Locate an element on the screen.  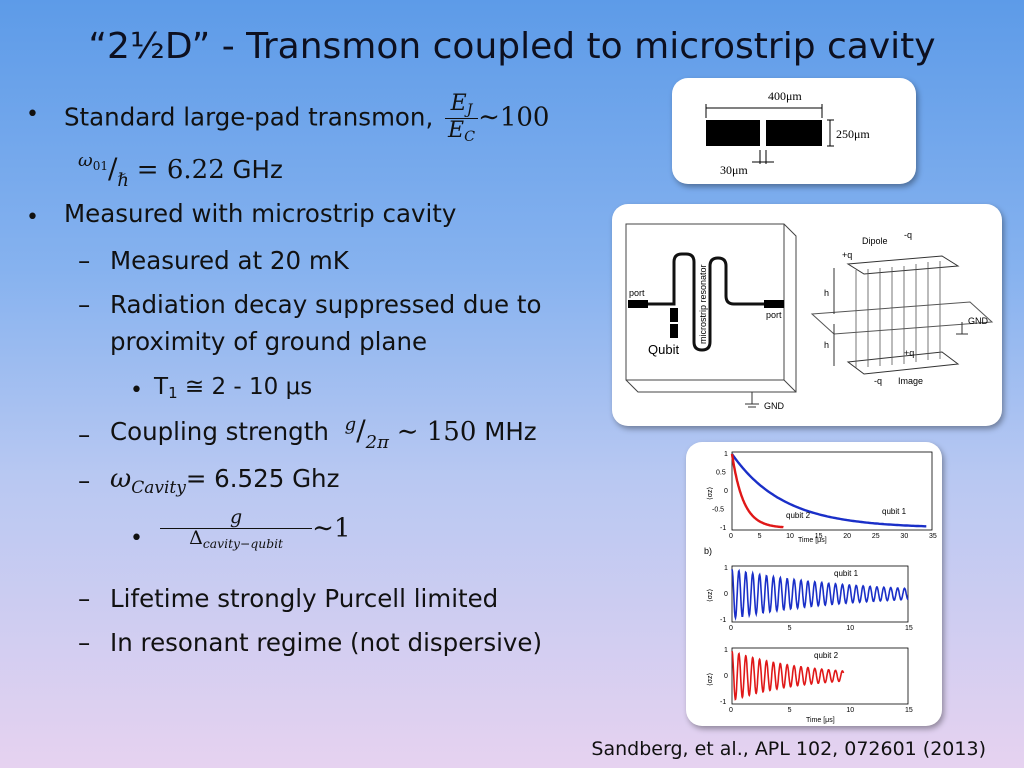
resonator-trace is located at coordinates (706, 302).